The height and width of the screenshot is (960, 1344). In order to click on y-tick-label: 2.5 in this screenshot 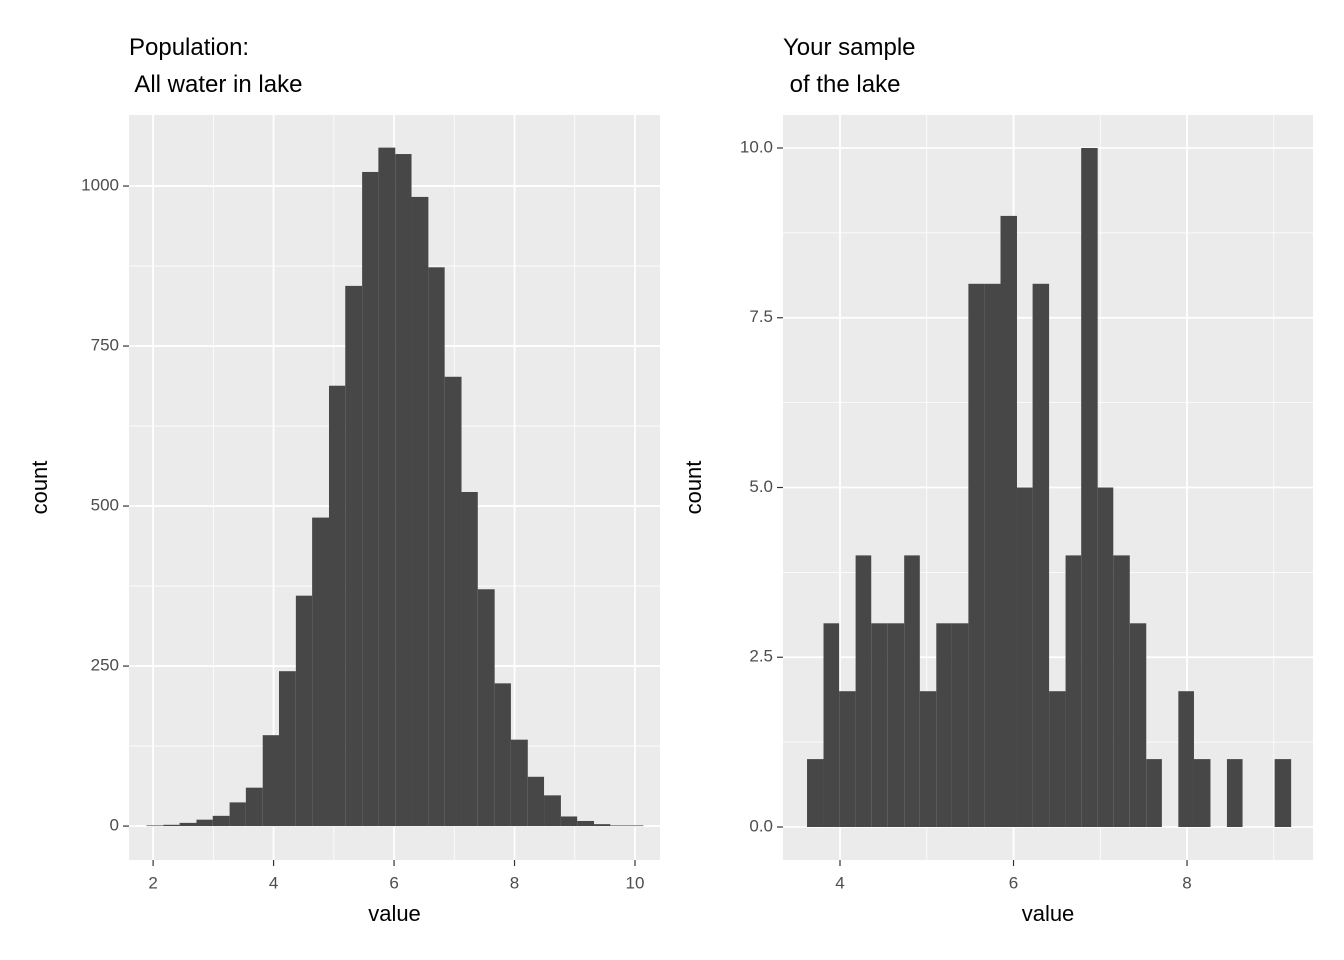, I will do `click(761, 656)`.